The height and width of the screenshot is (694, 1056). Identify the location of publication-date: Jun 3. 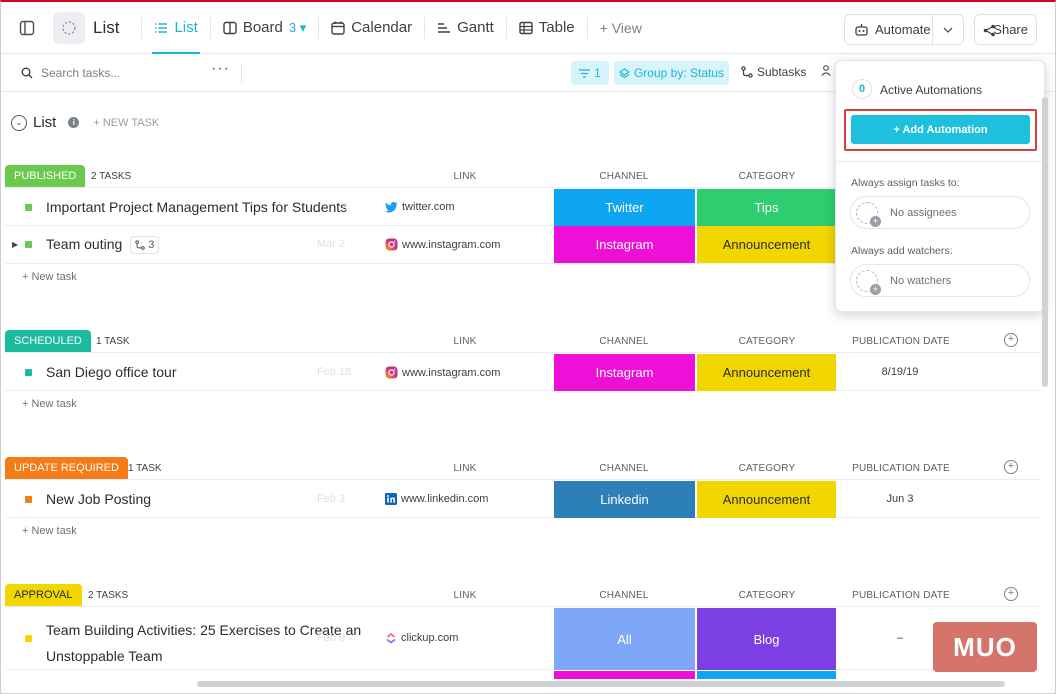
(900, 499).